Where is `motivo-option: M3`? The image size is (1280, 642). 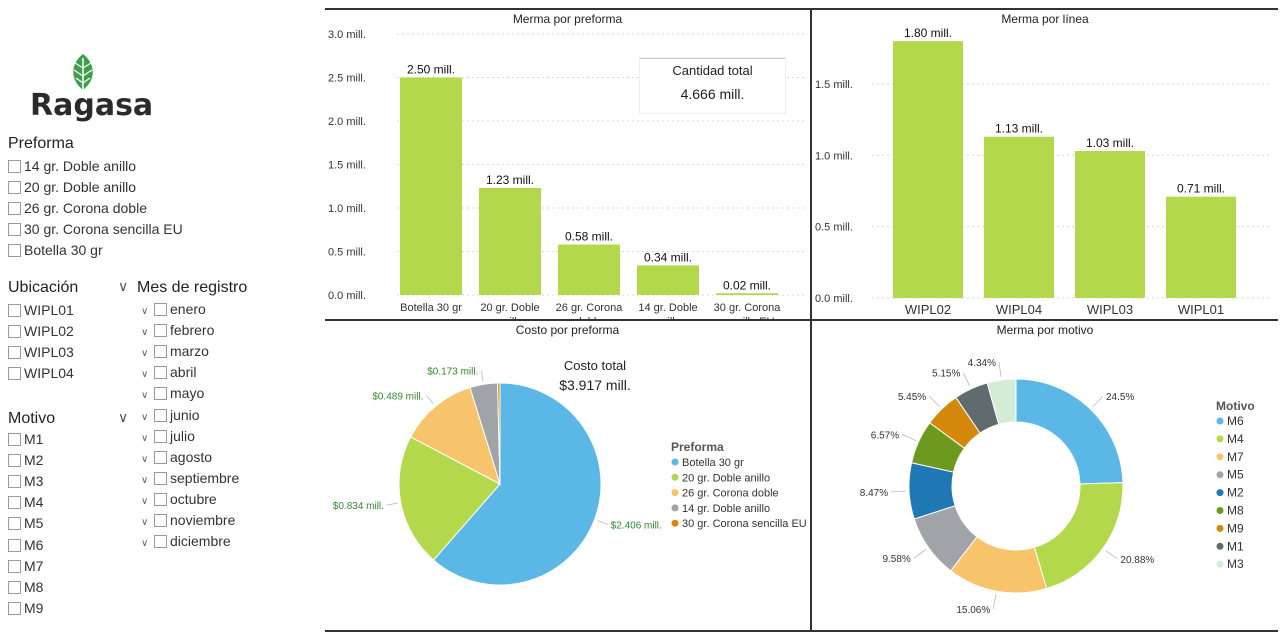
motivo-option: M3 is located at coordinates (25, 481).